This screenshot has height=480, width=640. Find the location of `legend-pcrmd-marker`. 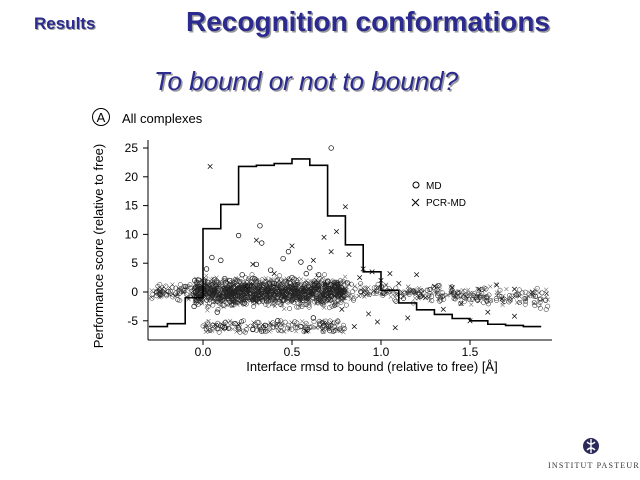

legend-pcrmd-marker is located at coordinates (415, 202).